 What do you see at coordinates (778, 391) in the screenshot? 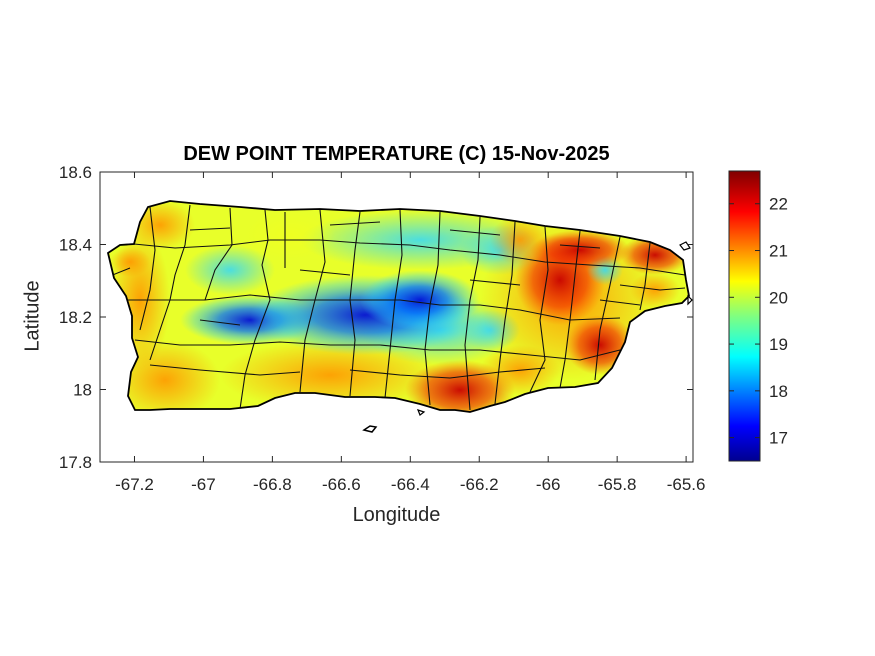
I see `colorbar-tick-label: 18` at bounding box center [778, 391].